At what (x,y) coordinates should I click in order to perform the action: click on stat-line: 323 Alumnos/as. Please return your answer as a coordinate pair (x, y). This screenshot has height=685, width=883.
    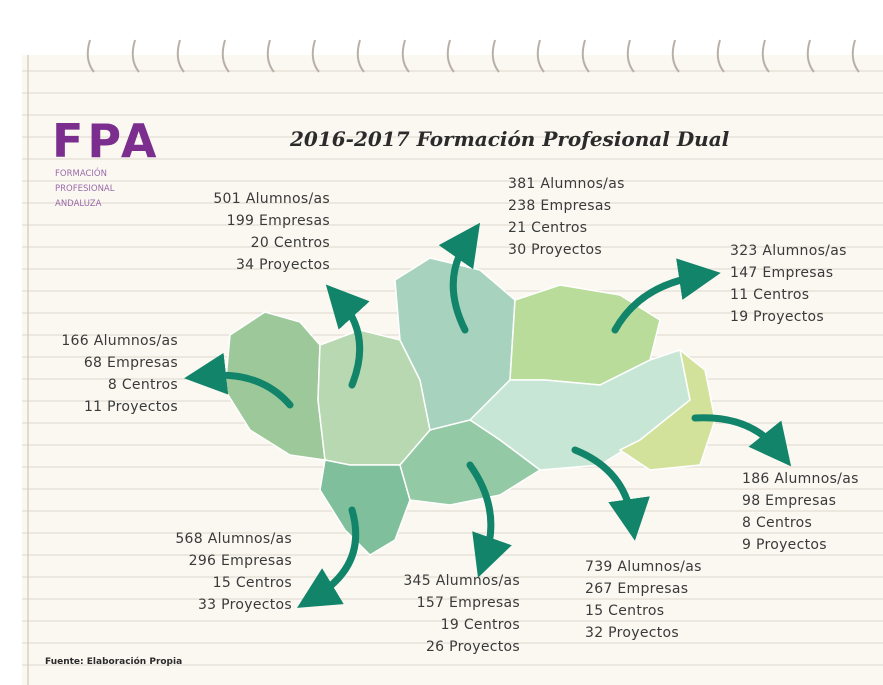
    Looking at the image, I should click on (788, 251).